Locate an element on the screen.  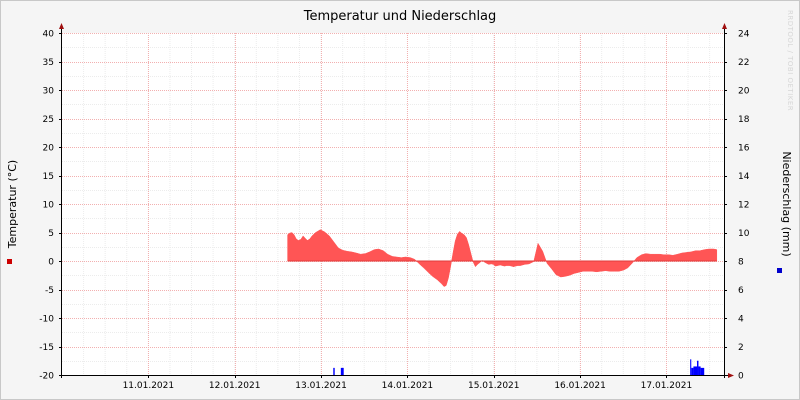
temperature-area is located at coordinates (502, 258).